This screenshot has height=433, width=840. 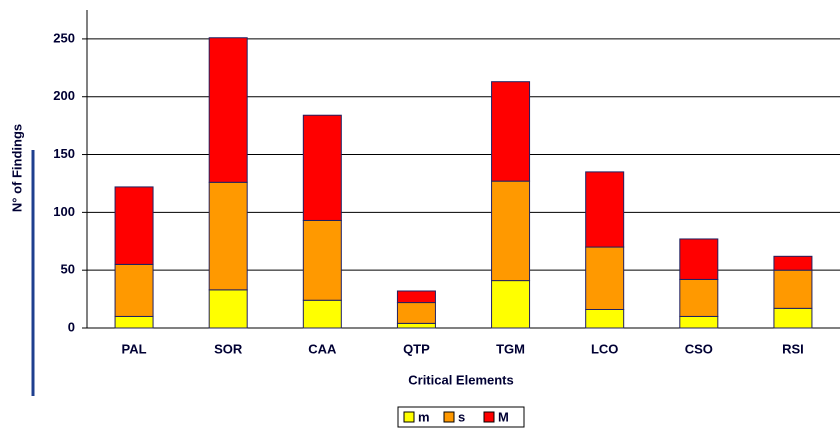 I want to click on y-tick-label: 50, so click(x=68, y=269).